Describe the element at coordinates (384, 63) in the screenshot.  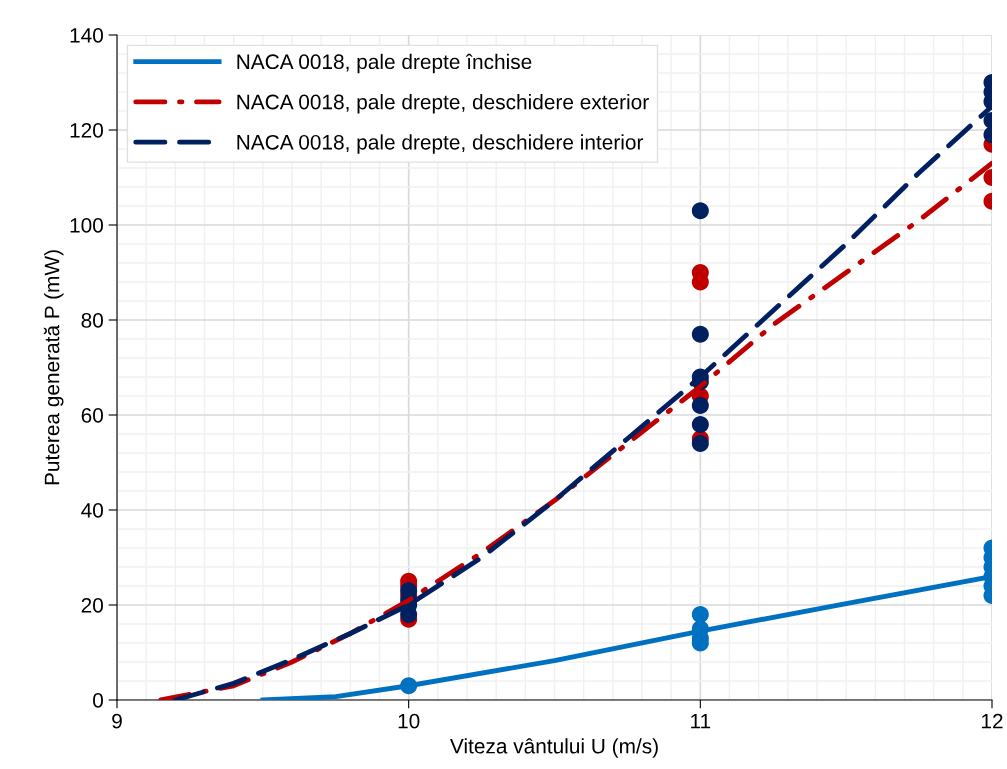
I see `legend-label: NACA 0018, pale drepte închise` at that location.